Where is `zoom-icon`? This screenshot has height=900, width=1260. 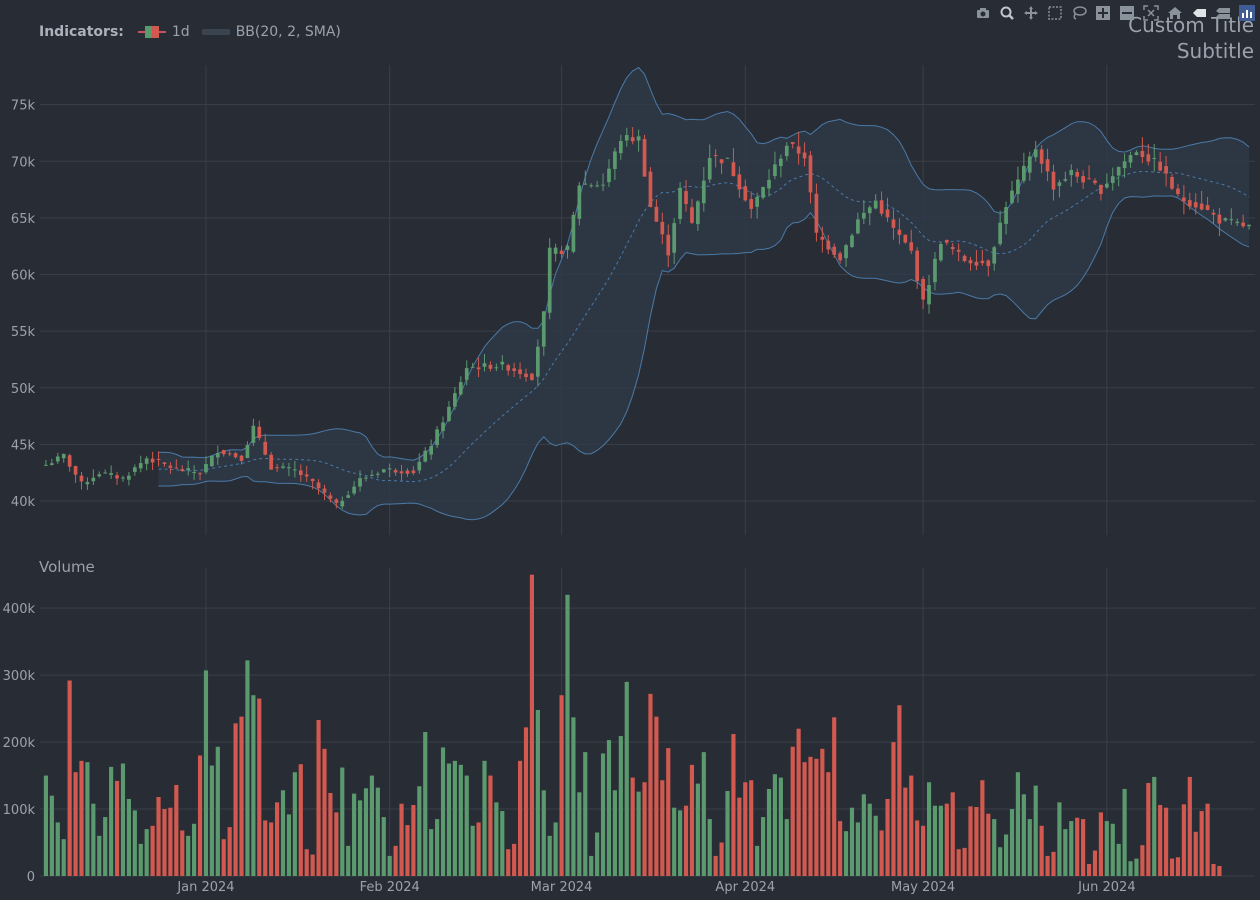 zoom-icon is located at coordinates (1007, 13).